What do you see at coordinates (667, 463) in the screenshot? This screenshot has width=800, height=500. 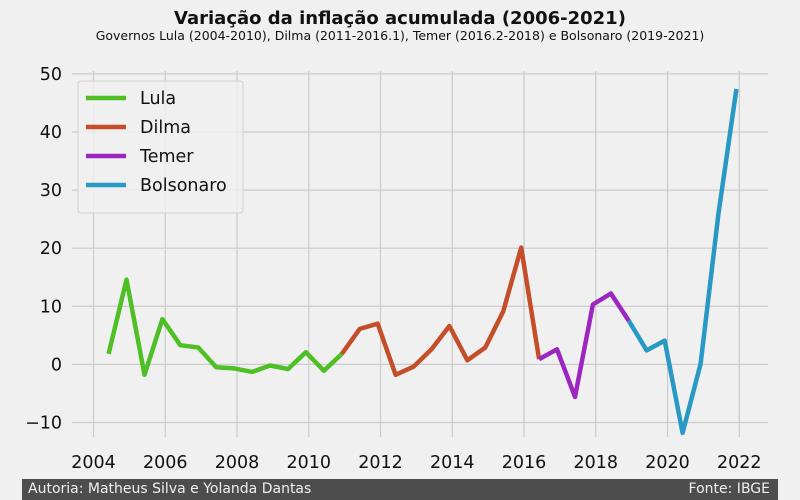 I see `x-tick-label: 2020` at bounding box center [667, 463].